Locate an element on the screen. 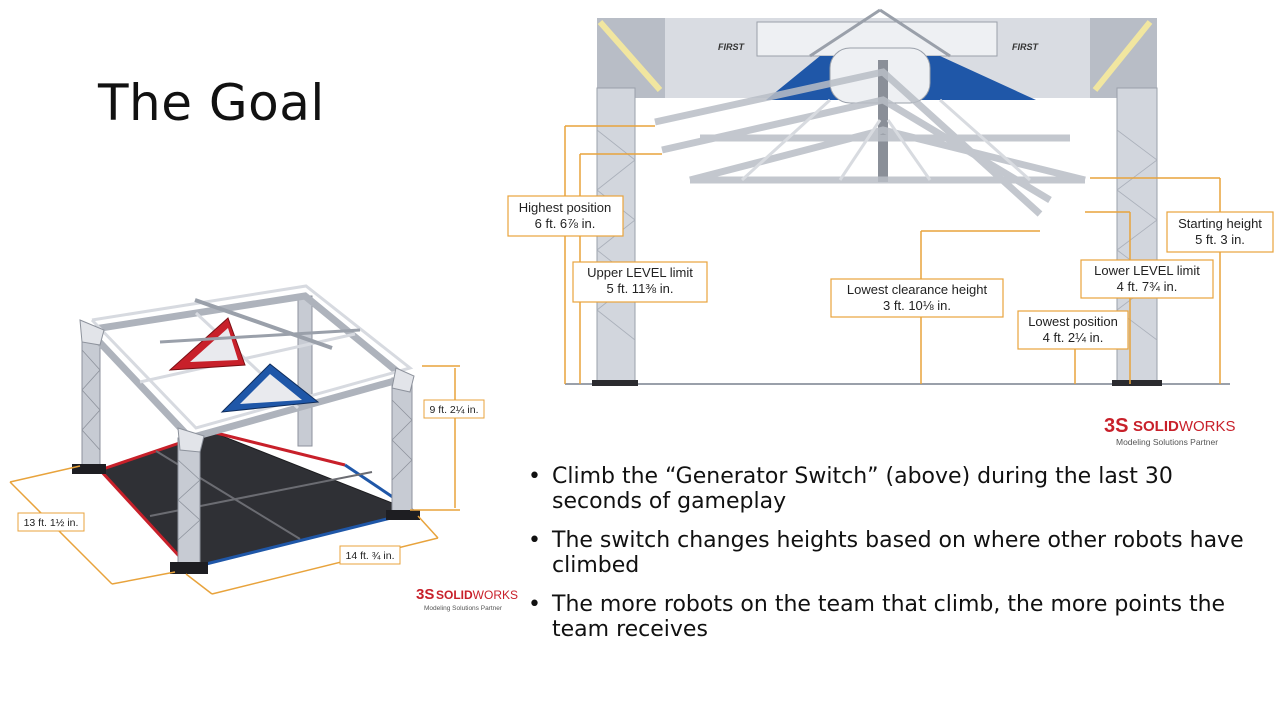 The width and height of the screenshot is (1280, 720). svg-text: Lowest position is located at coordinates (1073, 321).